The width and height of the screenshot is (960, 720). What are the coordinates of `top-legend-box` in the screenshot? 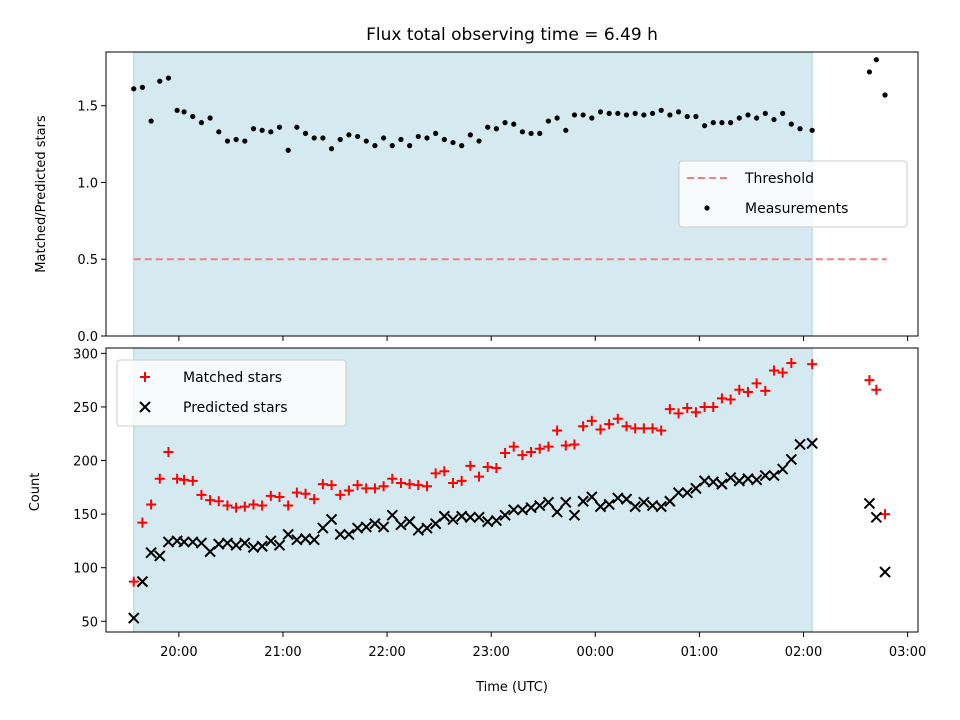 It's located at (793, 194).